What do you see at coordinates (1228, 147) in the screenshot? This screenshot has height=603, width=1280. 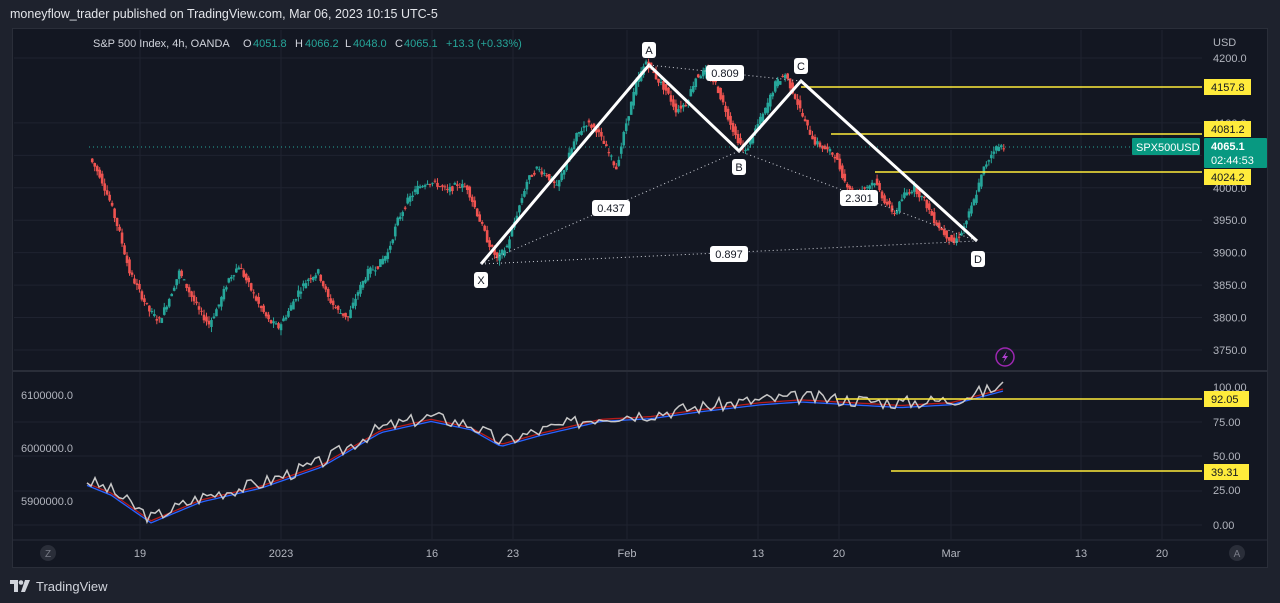 I see `symbol-badge-price: 4065.1` at bounding box center [1228, 147].